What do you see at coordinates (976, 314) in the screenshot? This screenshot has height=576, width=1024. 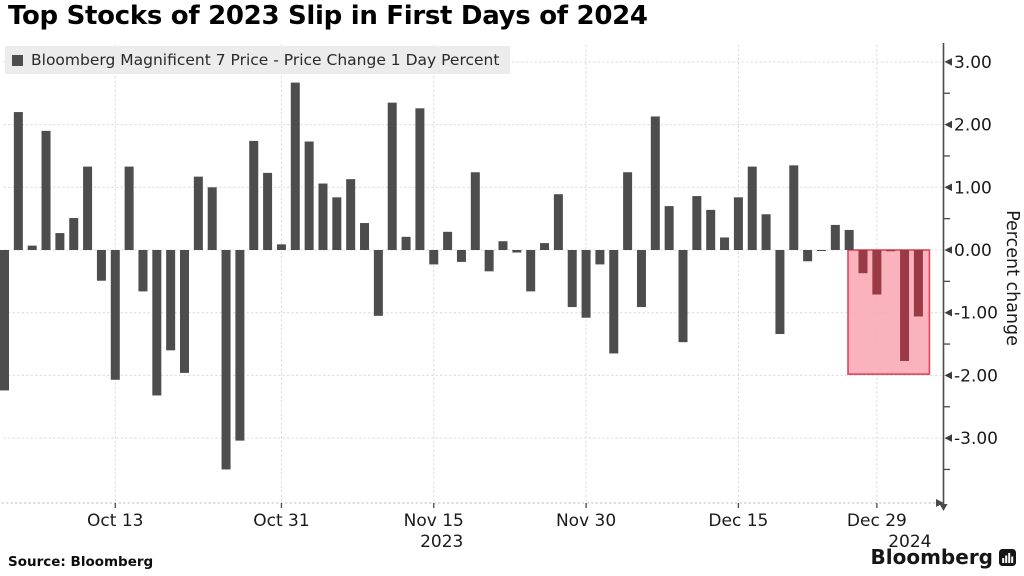 I see `y-tick-label: -1.00` at bounding box center [976, 314].